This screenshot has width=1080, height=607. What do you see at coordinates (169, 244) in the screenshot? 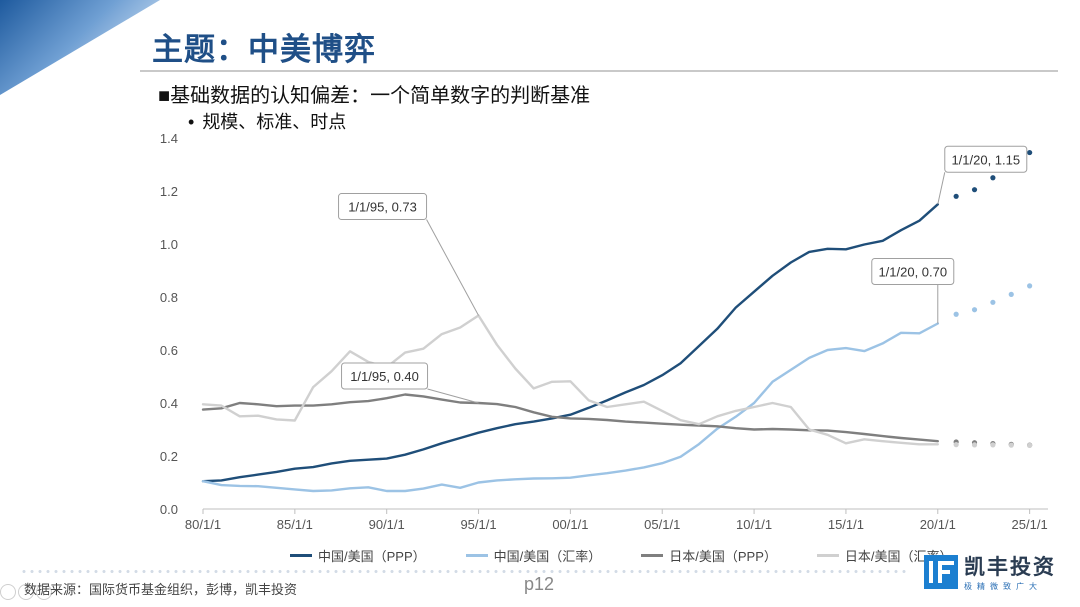
I see `y-tick-label: 1.0` at bounding box center [169, 244].